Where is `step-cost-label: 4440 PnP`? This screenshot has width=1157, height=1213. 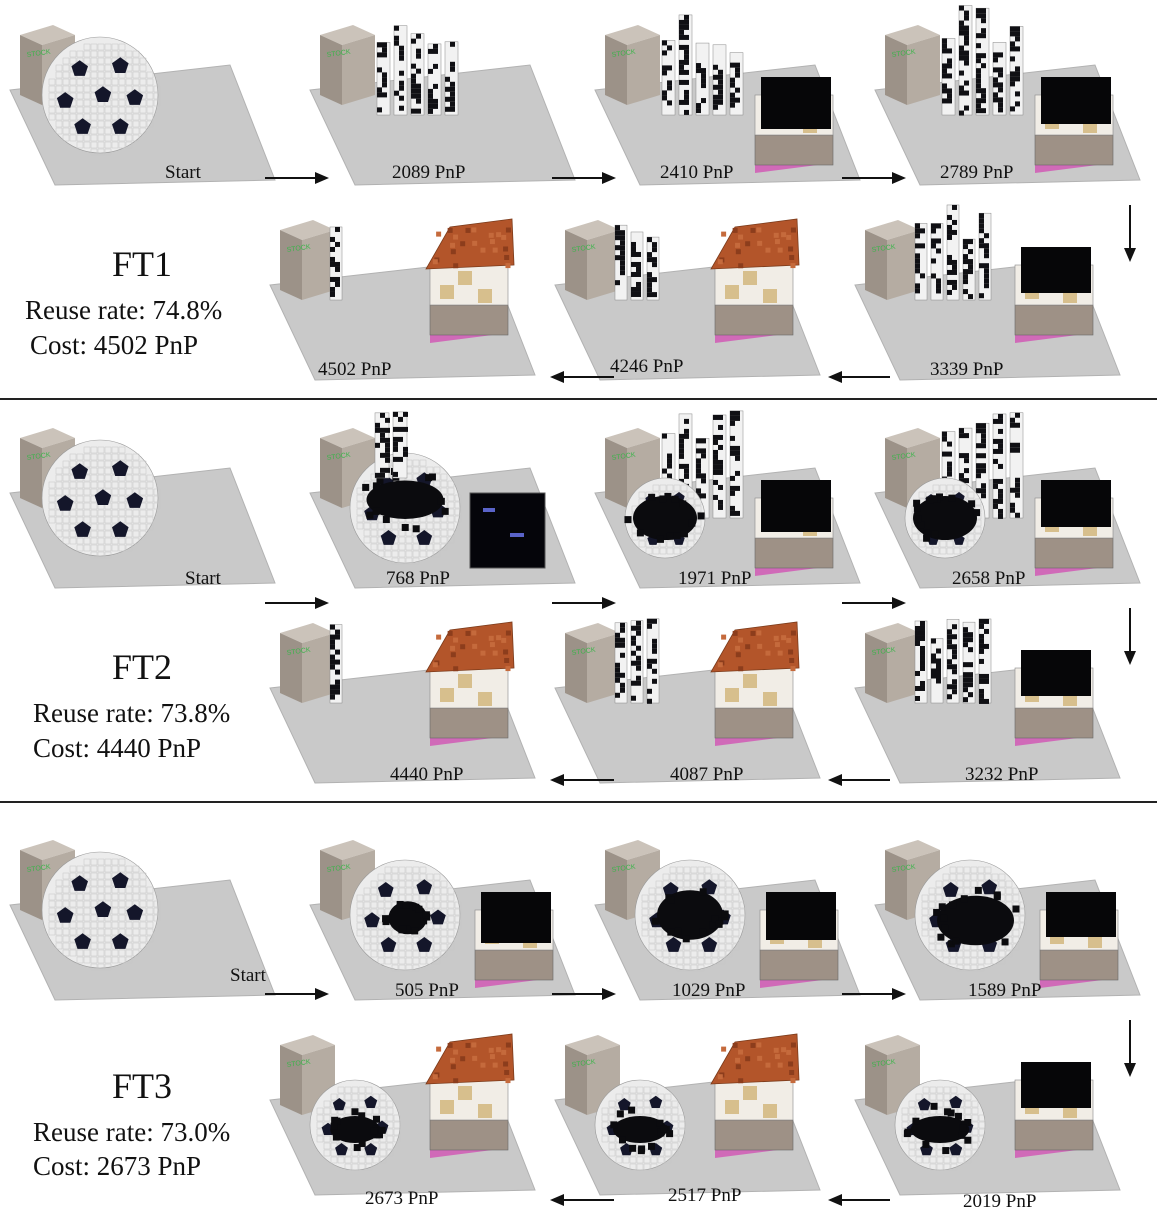 step-cost-label: 4440 PnP is located at coordinates (427, 774).